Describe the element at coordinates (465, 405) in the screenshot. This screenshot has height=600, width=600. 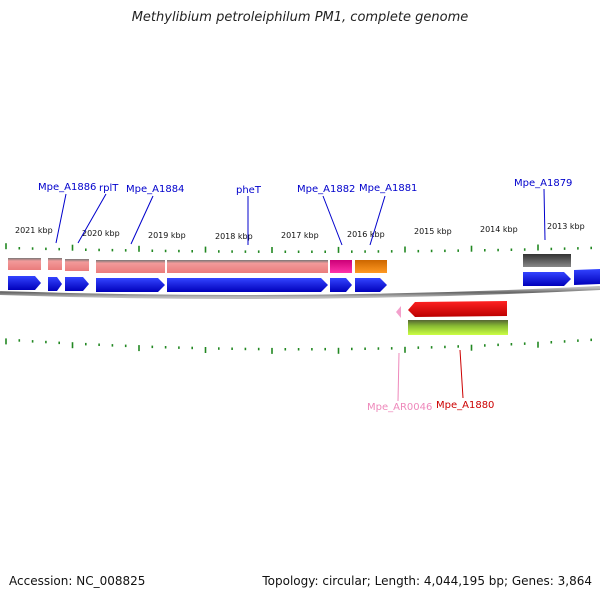
I see `gene-label-mpe-a1880: Mpe_A1880` at that location.